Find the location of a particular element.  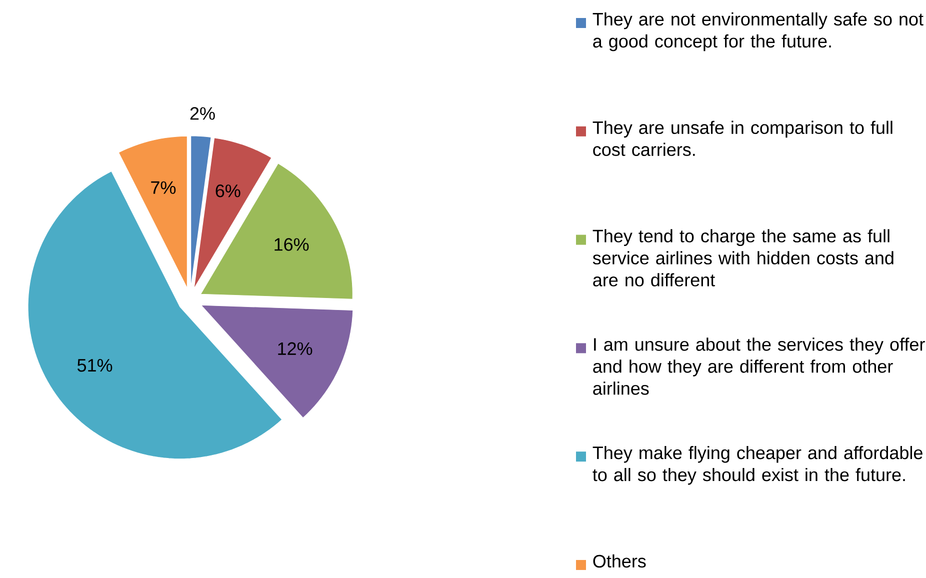

legend-label: Others is located at coordinates (619, 561).